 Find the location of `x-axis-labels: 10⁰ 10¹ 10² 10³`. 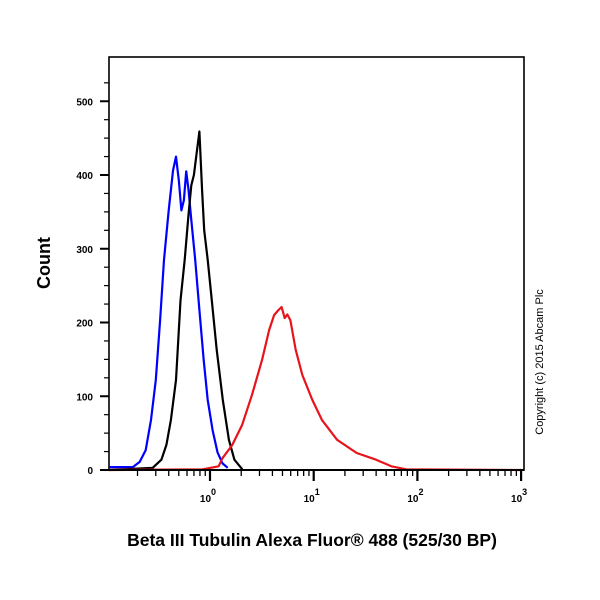

x-axis-labels: 10⁰ 10¹ 10² 10³ is located at coordinates (363, 496).